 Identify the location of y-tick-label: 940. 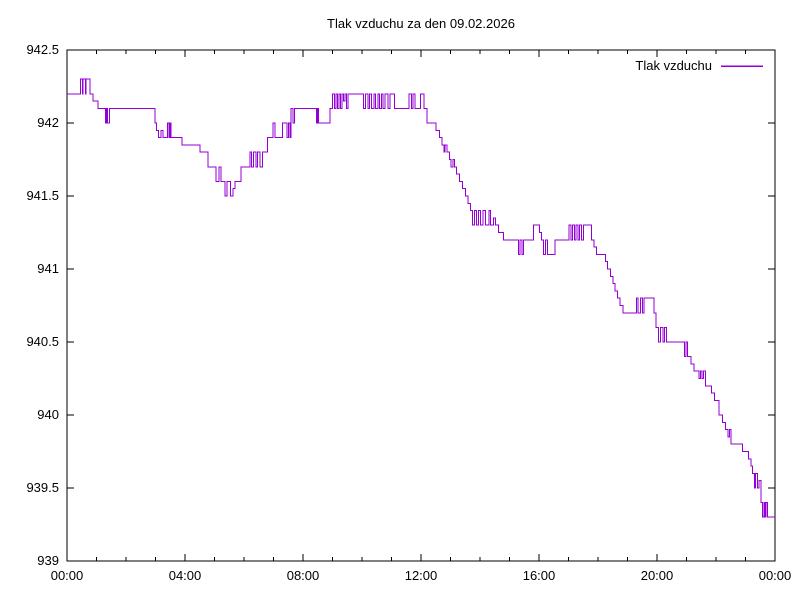
(48, 414).